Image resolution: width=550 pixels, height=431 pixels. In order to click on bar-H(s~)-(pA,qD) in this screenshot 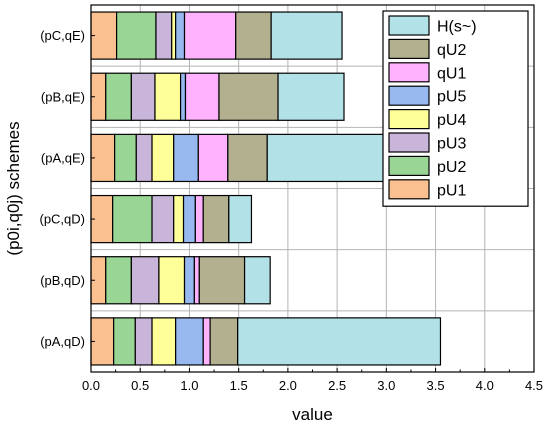, I will do `click(339, 341)`.